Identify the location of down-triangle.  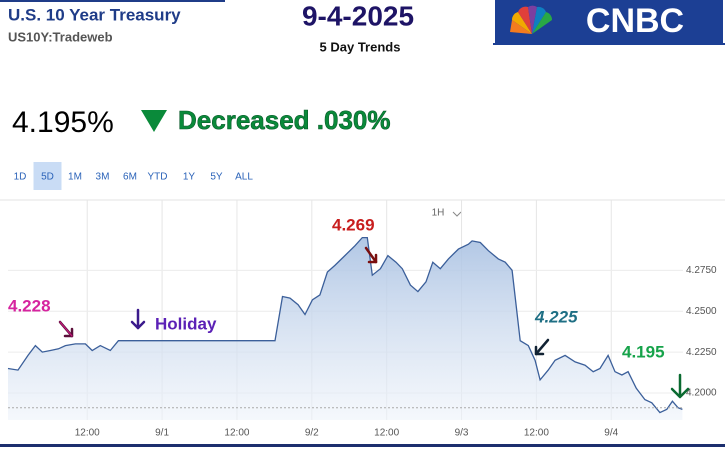
(154, 121).